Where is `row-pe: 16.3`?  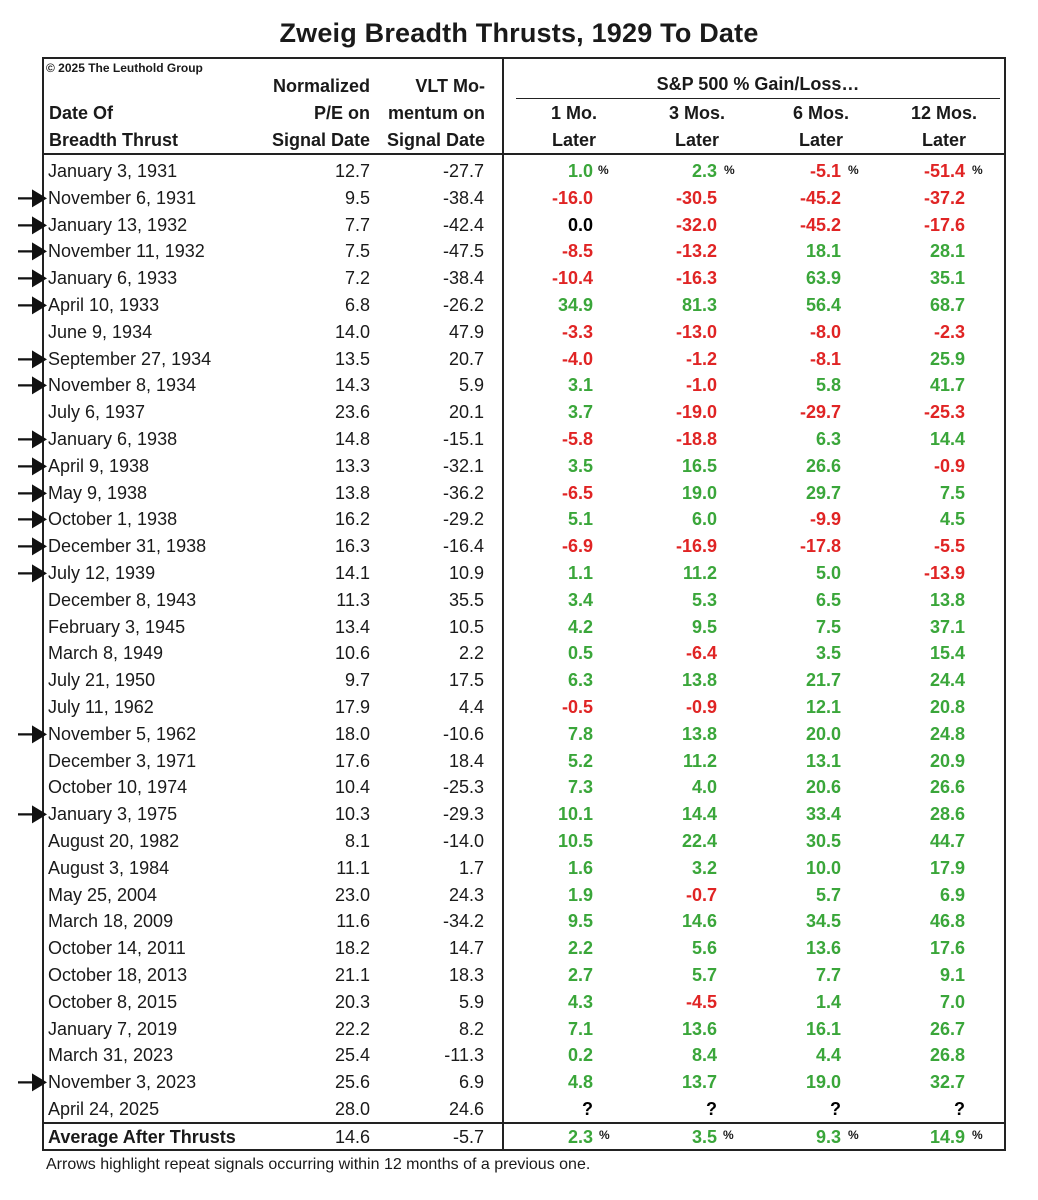
row-pe: 16.3 is located at coordinates (352, 546).